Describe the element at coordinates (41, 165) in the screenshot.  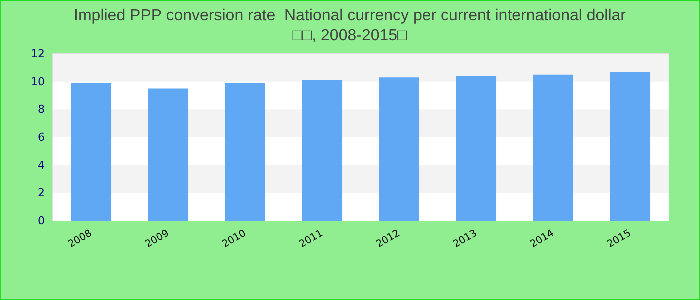
I see `y-tick-label: 4` at that location.